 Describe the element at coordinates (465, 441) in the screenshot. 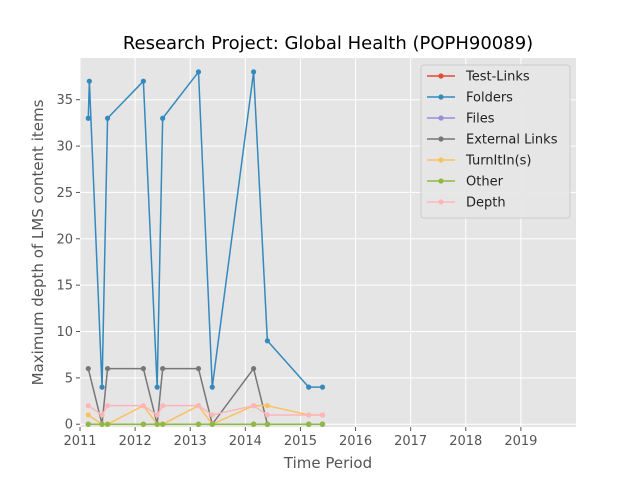

I see `x-tick-label: 2018` at that location.